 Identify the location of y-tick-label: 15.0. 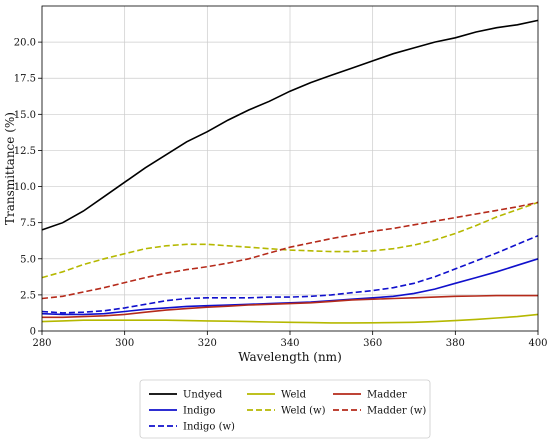
(25, 115).